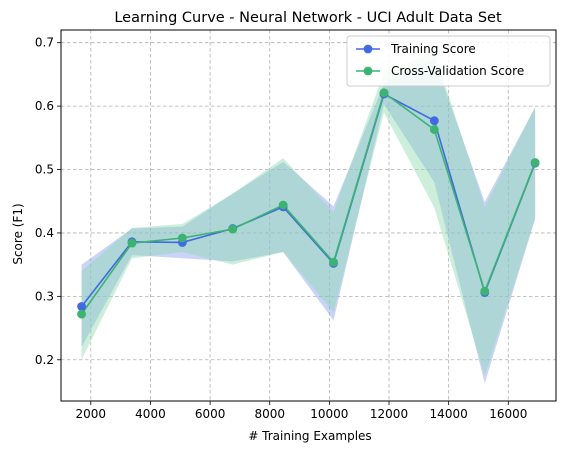 Image resolution: width=567 pixels, height=453 pixels. I want to click on y-tick-label: 0.4, so click(44, 233).